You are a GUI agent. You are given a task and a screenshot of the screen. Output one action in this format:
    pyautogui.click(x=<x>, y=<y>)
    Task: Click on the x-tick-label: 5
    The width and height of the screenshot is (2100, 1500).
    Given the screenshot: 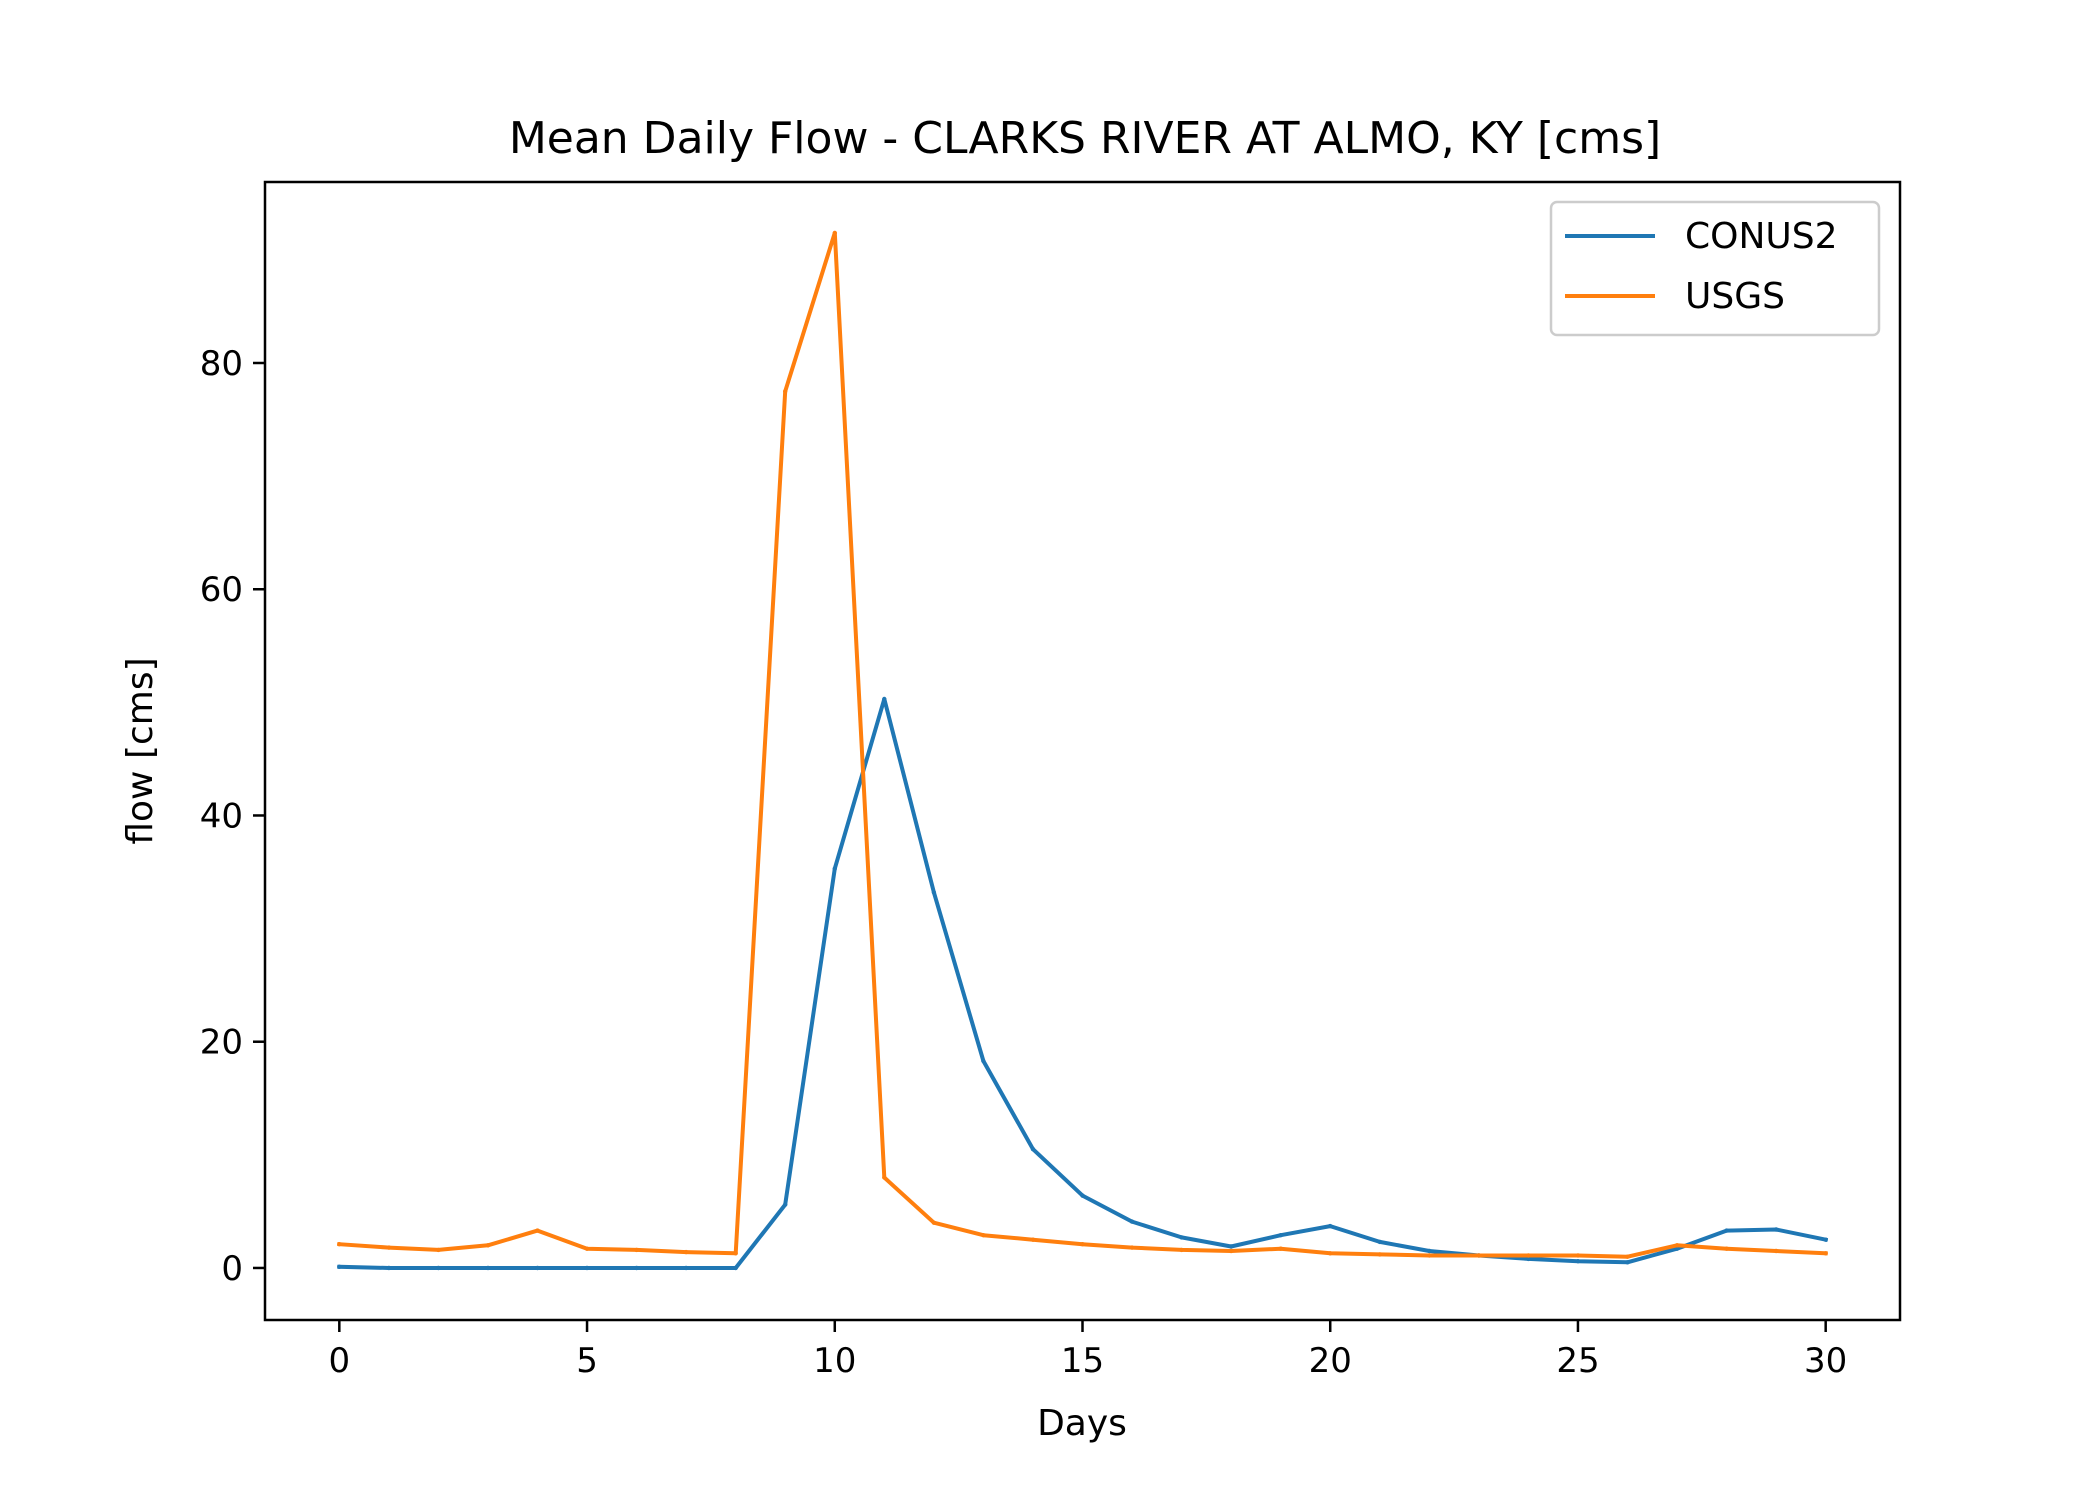 What is the action you would take?
    pyautogui.click(x=587, y=1361)
    